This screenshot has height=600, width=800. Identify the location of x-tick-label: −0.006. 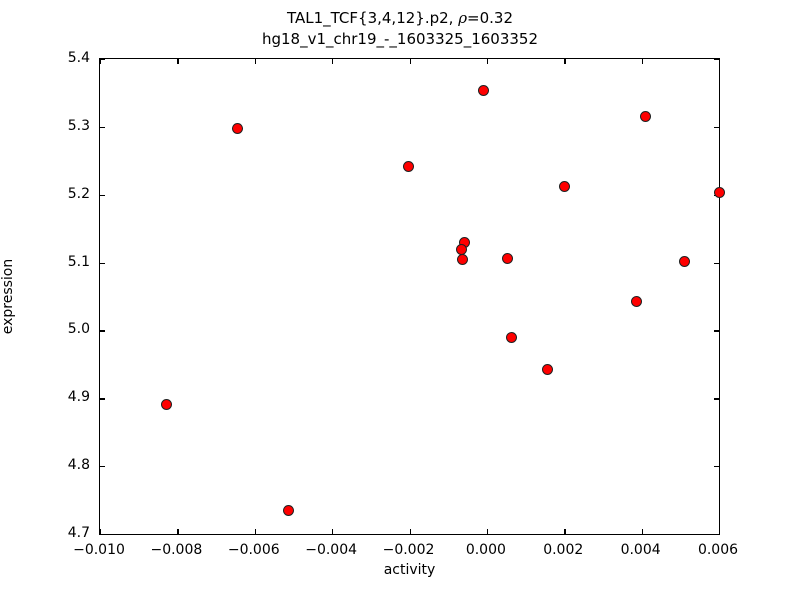
(253, 550).